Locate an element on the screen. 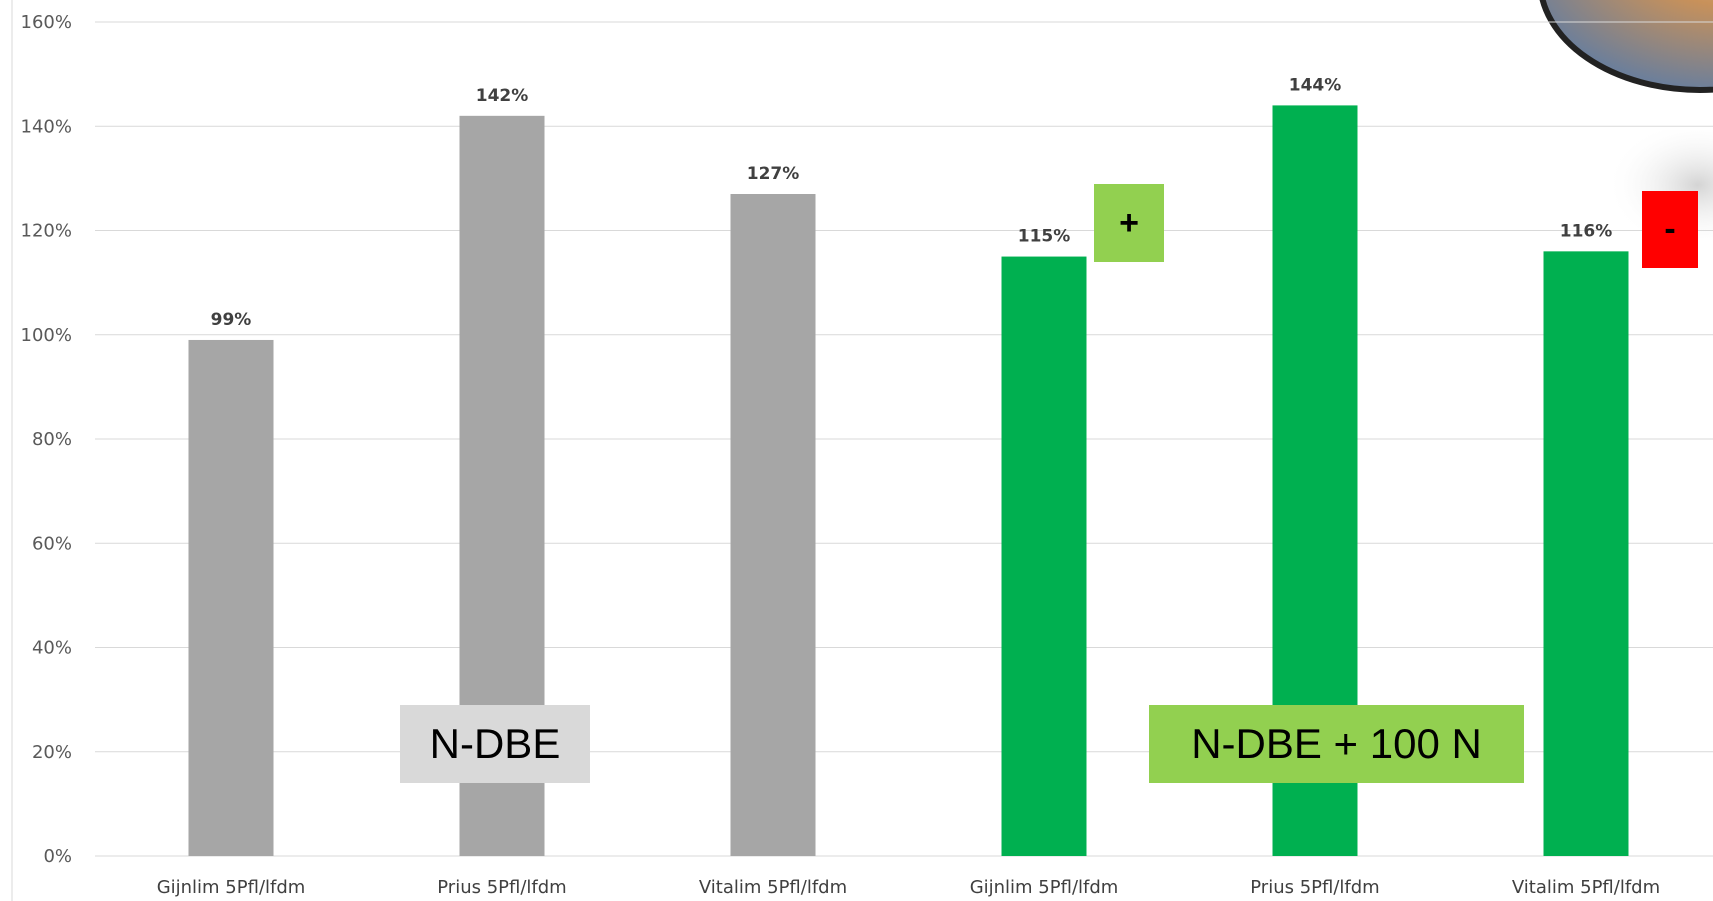 The image size is (1713, 901). y-tick-label: 0% is located at coordinates (57, 856).